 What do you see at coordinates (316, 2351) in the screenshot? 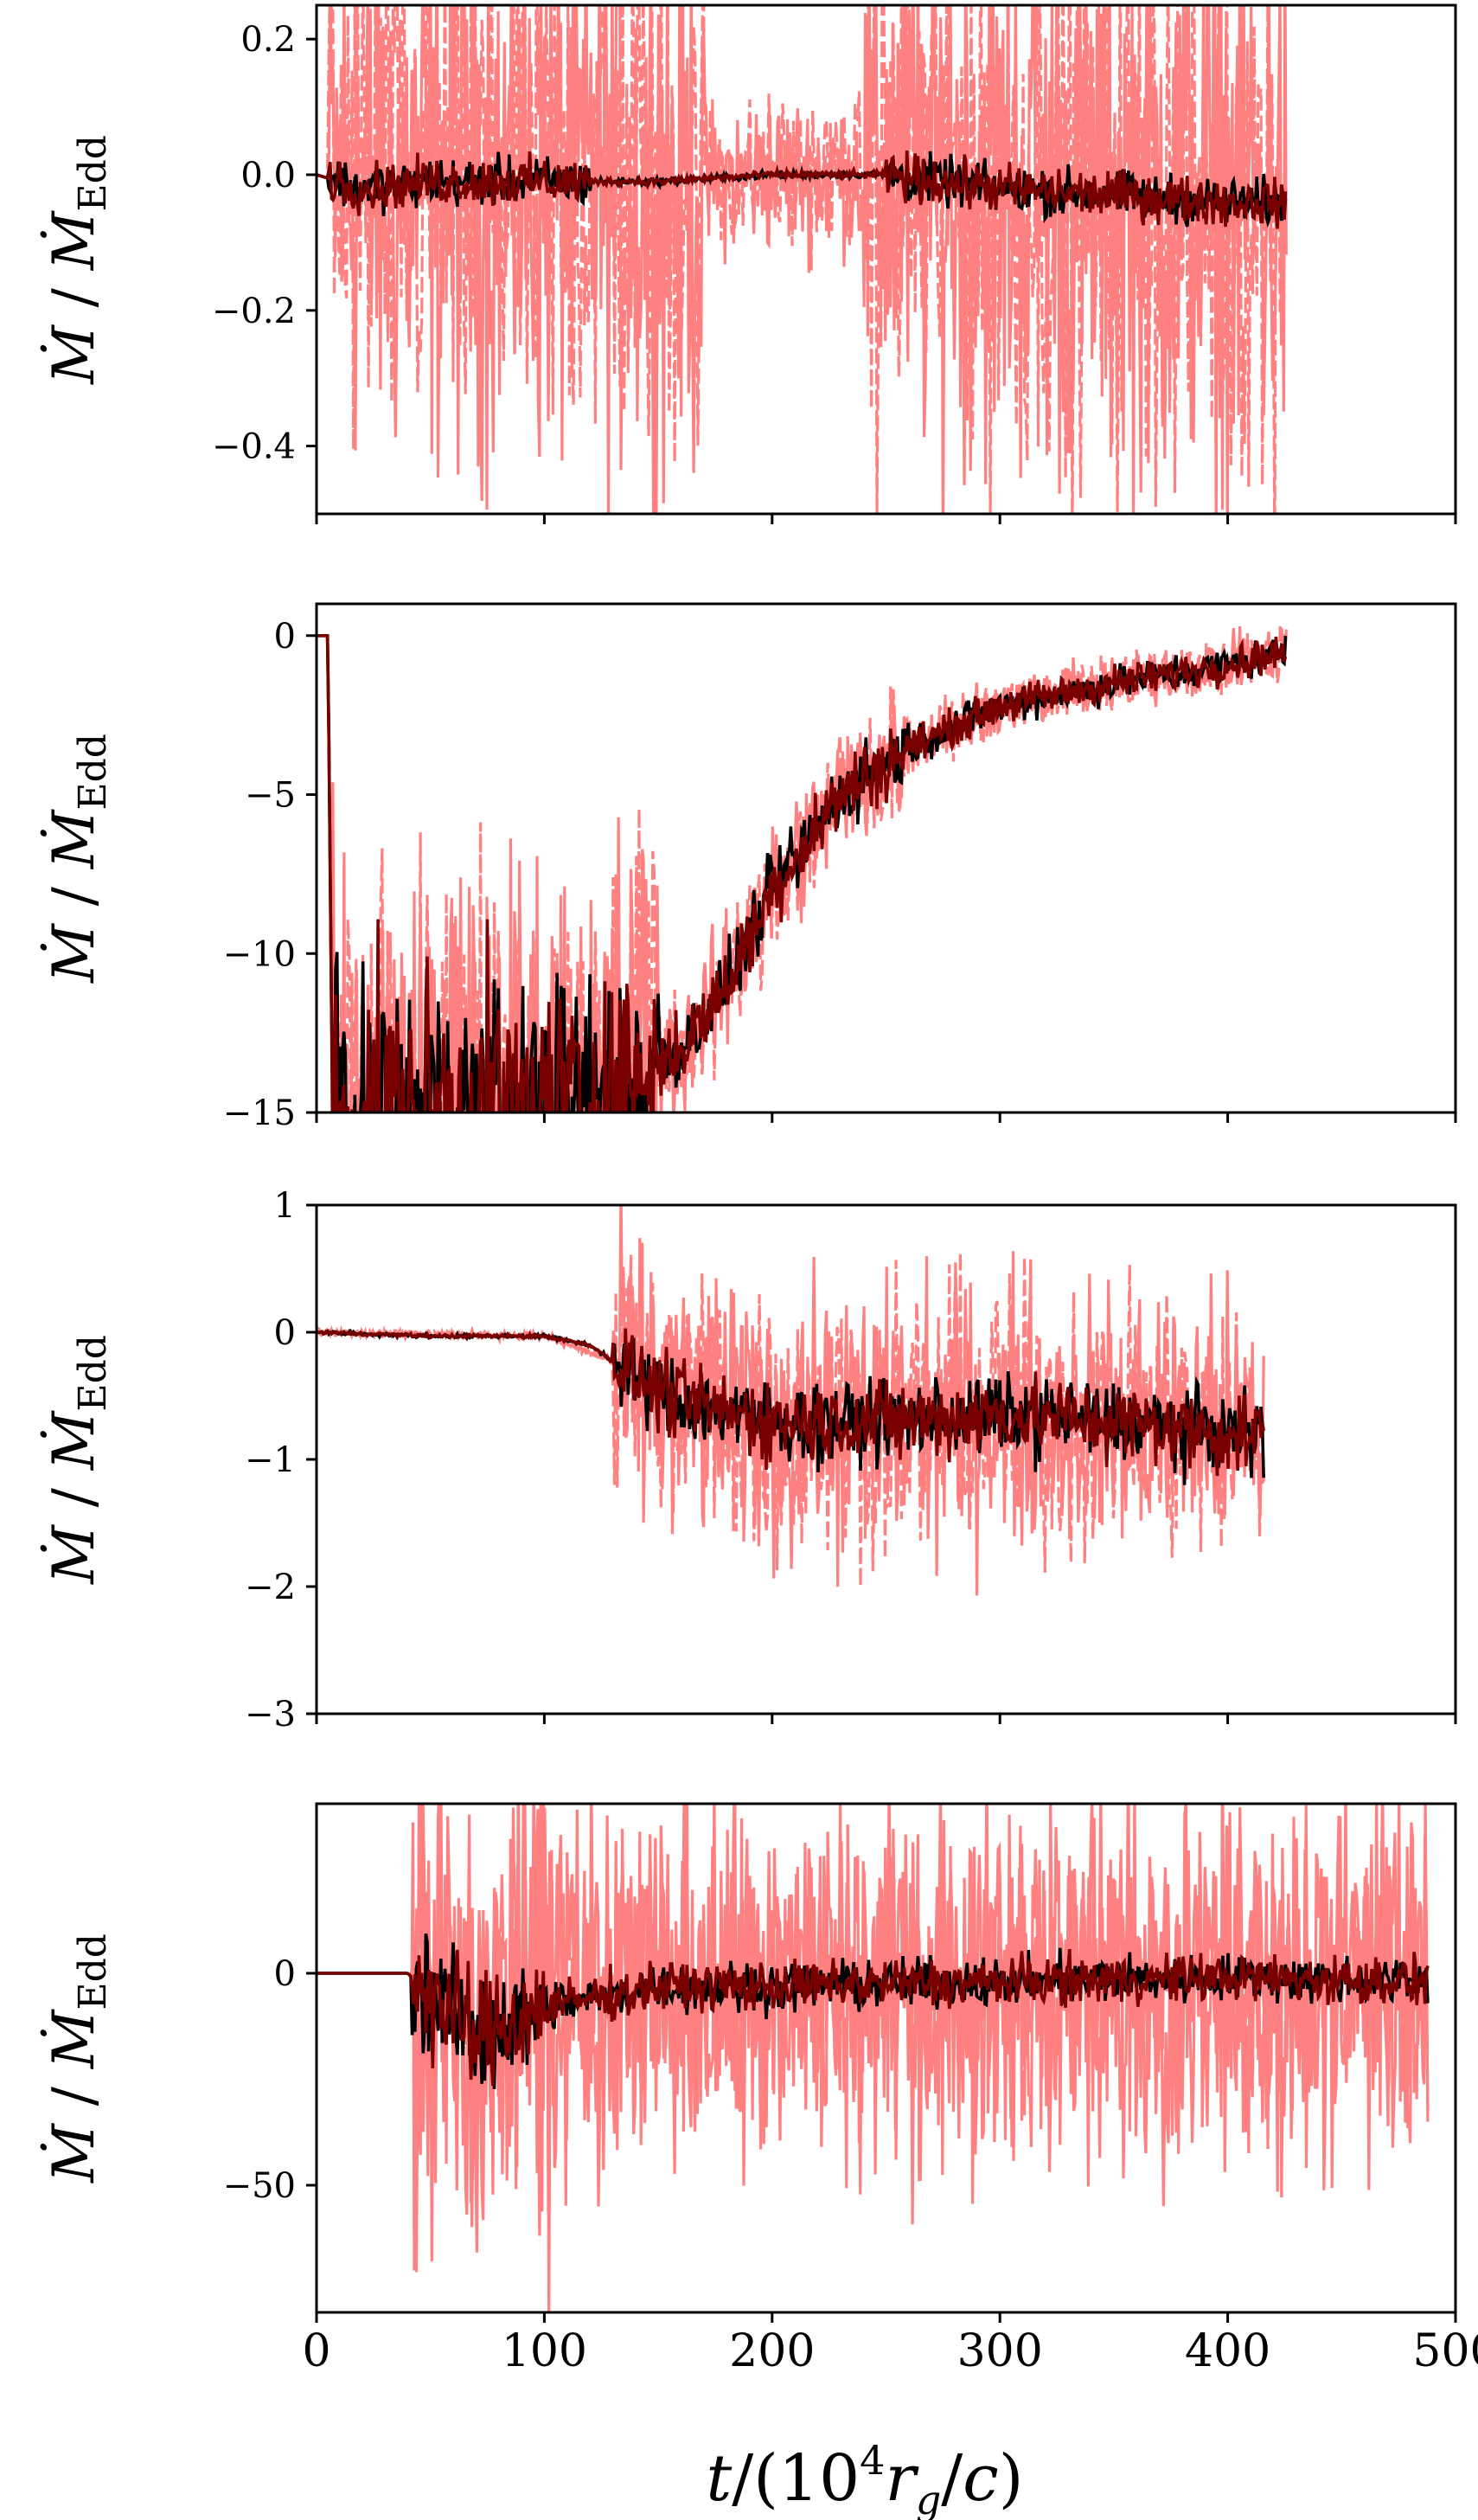
I see `x-tick-label: 0` at bounding box center [316, 2351].